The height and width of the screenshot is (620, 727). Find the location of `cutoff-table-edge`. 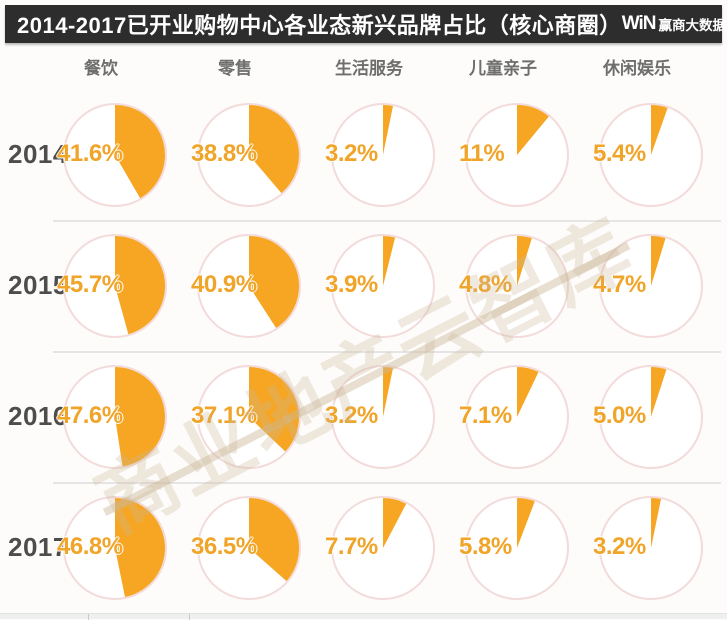

cutoff-table-edge is located at coordinates (363, 616).